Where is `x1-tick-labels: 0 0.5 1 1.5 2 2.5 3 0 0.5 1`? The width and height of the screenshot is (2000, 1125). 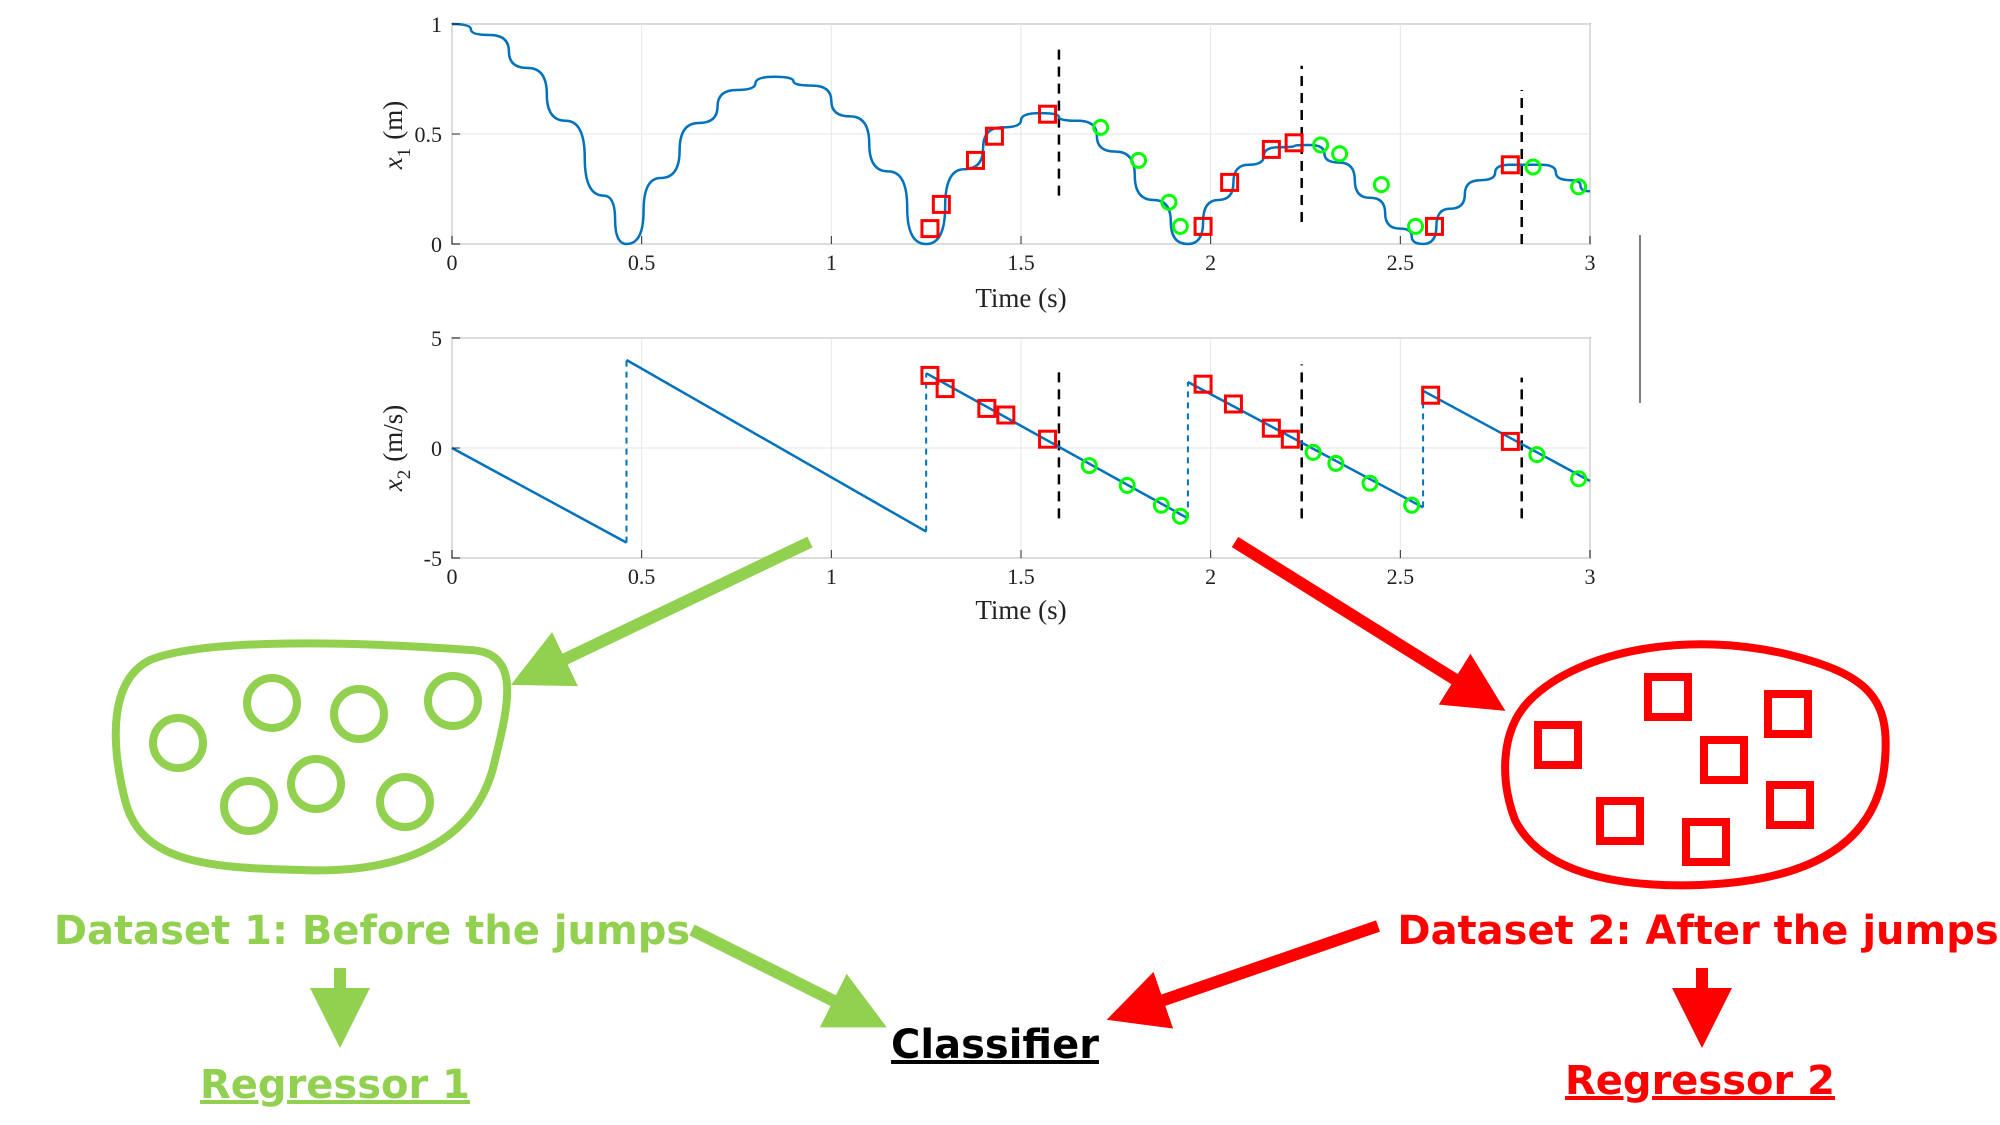 x1-tick-labels: 0 0.5 1 1.5 2 2.5 3 0 0.5 1 is located at coordinates (1005, 143).